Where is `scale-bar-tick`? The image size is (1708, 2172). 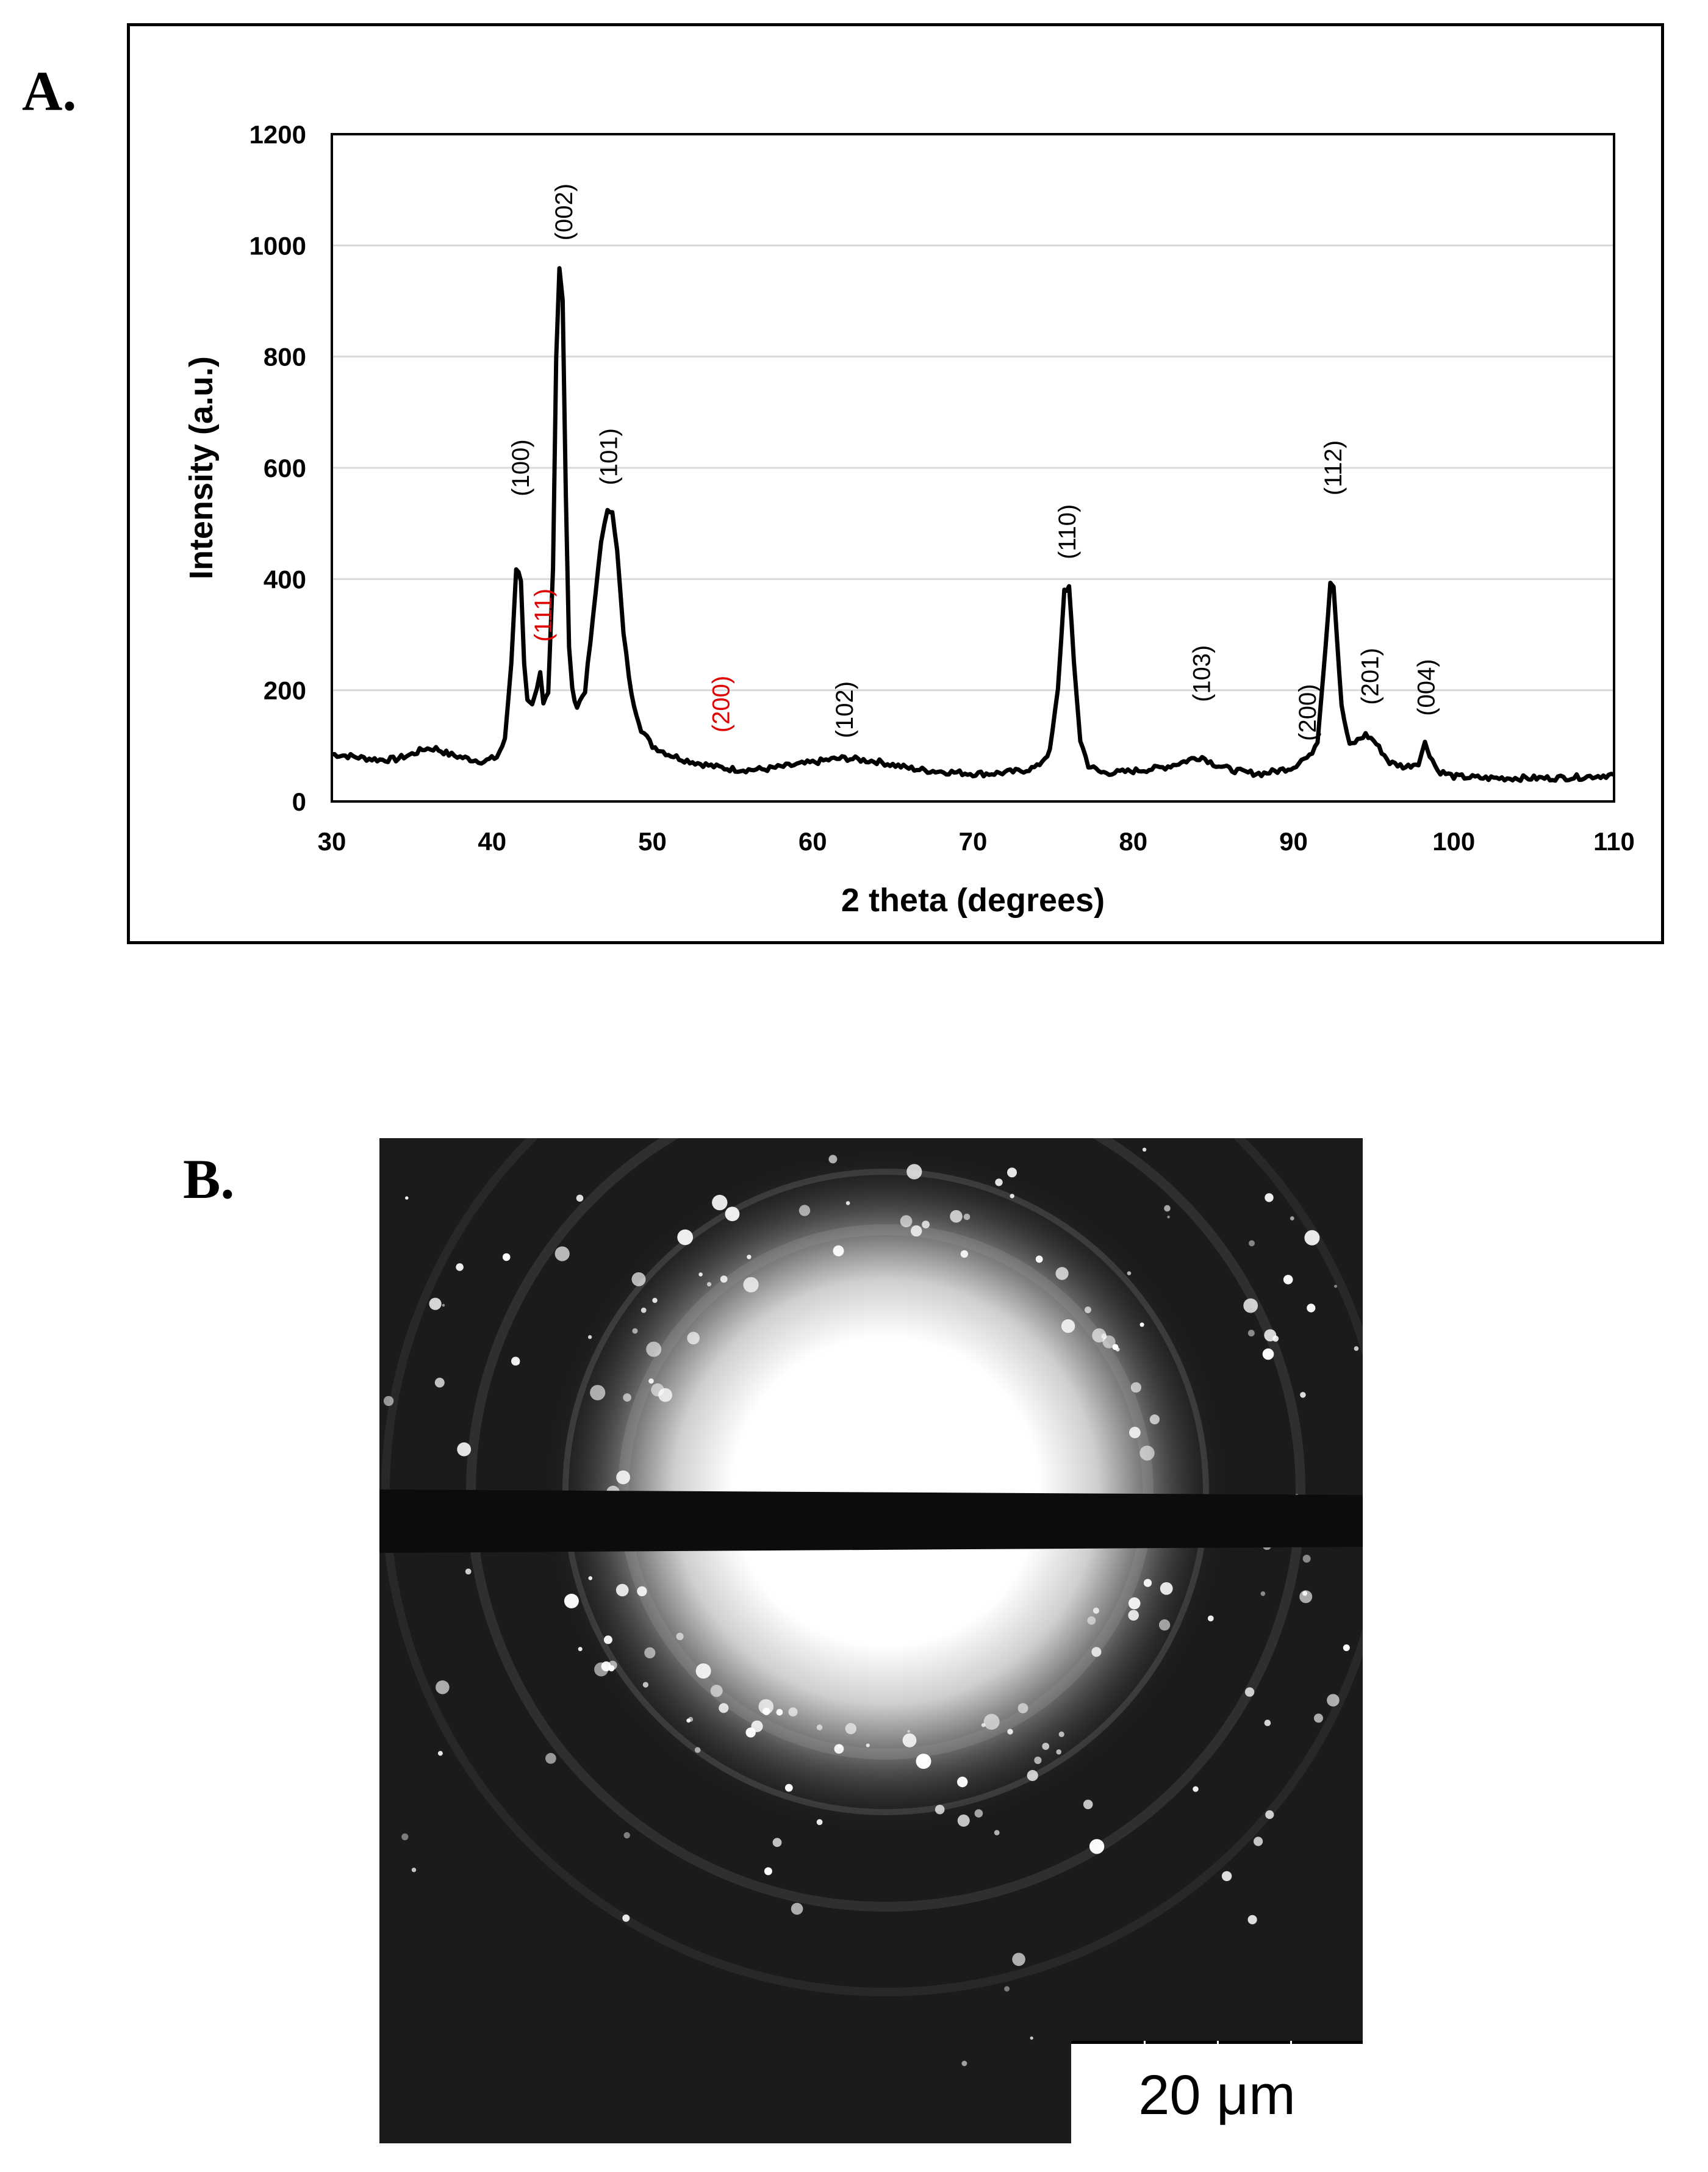
scale-bar-tick is located at coordinates (1291, 2042).